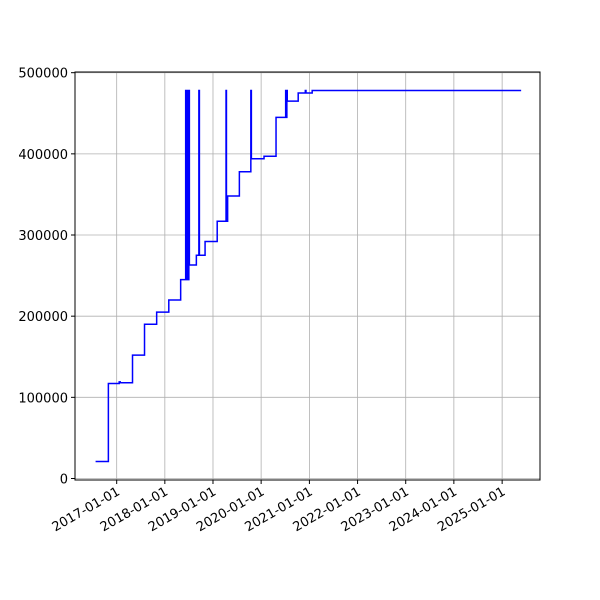  Describe the element at coordinates (43, 236) in the screenshot. I see `y-tick-label: 300000` at that location.